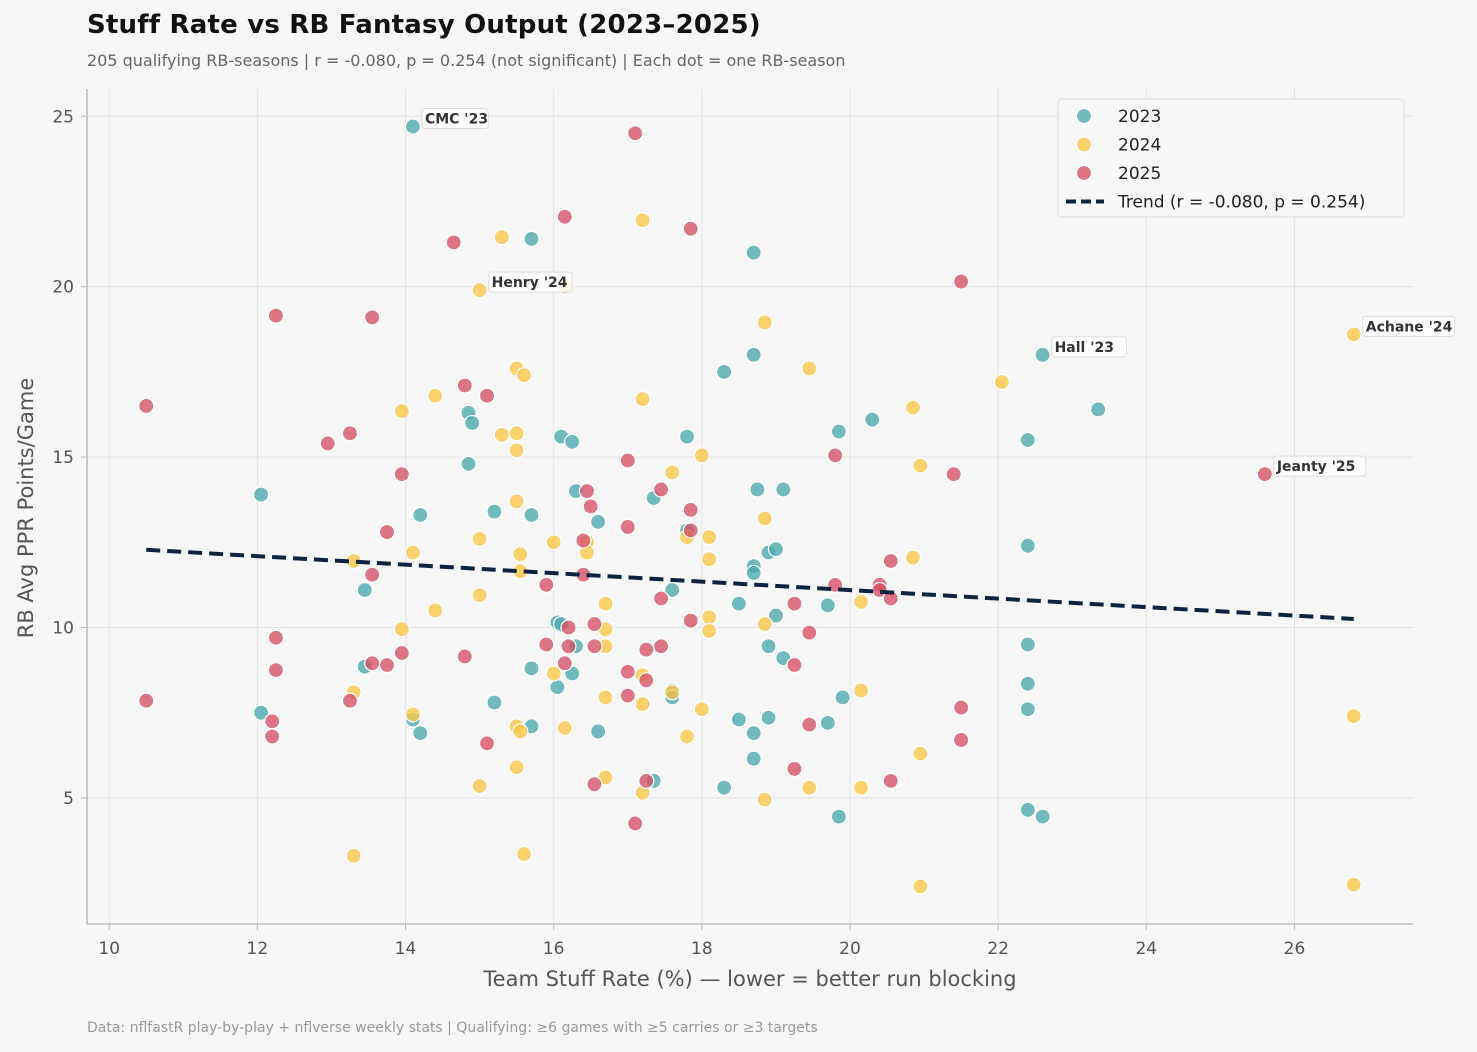 The width and height of the screenshot is (1477, 1052). Describe the element at coordinates (1084, 144) in the screenshot. I see `legend-marker-2024` at that location.